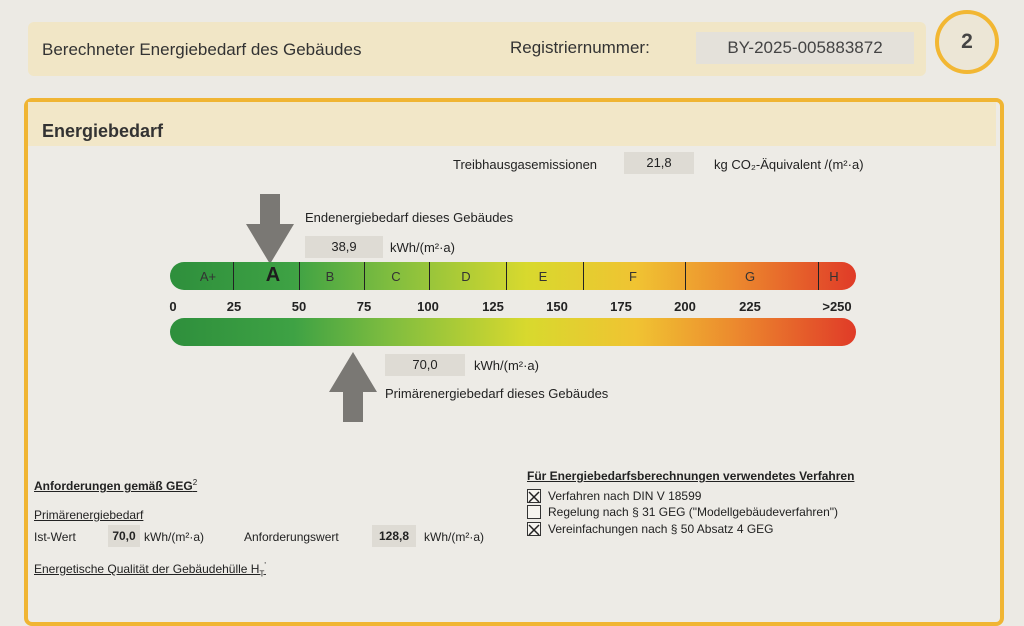 The height and width of the screenshot is (626, 1024). I want to click on requirements-sub-heading: Primärenergiebedarf, so click(89, 515).